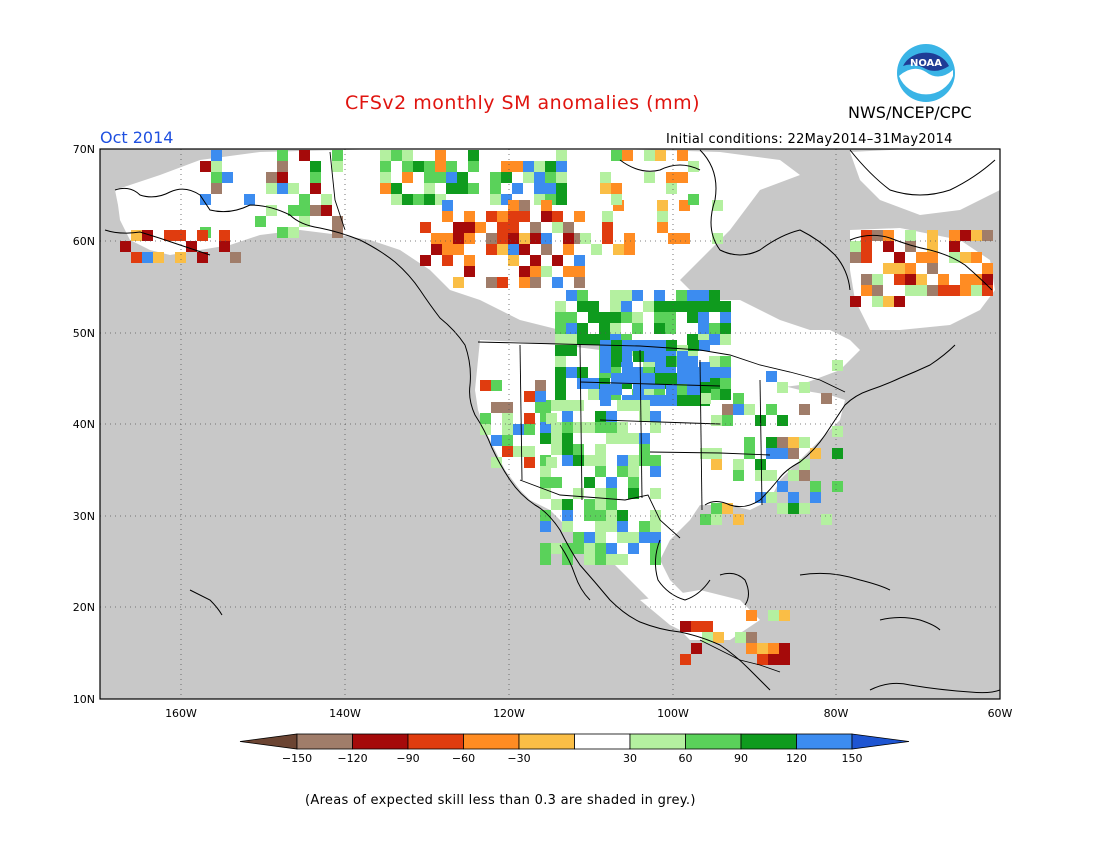 The height and width of the screenshot is (850, 1100). What do you see at coordinates (700, 615) in the screenshot?
I see `land-skill-yucatan` at bounding box center [700, 615].